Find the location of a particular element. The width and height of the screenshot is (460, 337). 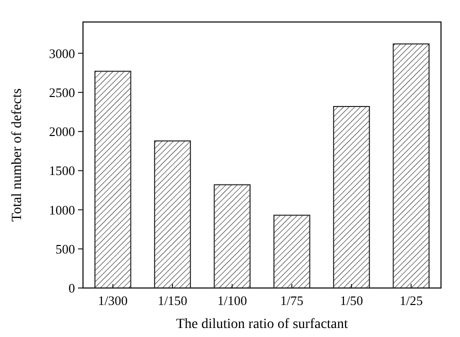

x-tick-label: 1/75 is located at coordinates (292, 300).